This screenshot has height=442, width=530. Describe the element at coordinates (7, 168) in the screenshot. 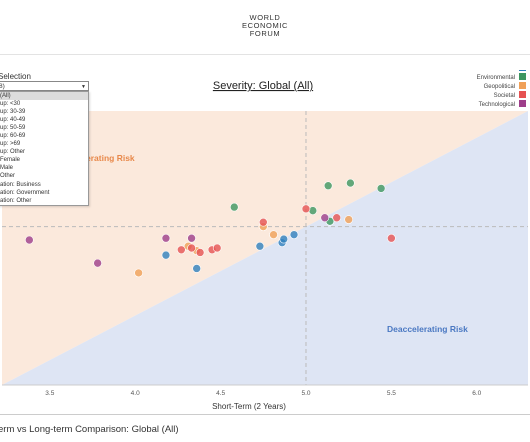

I see `selection-option: Male` at that location.